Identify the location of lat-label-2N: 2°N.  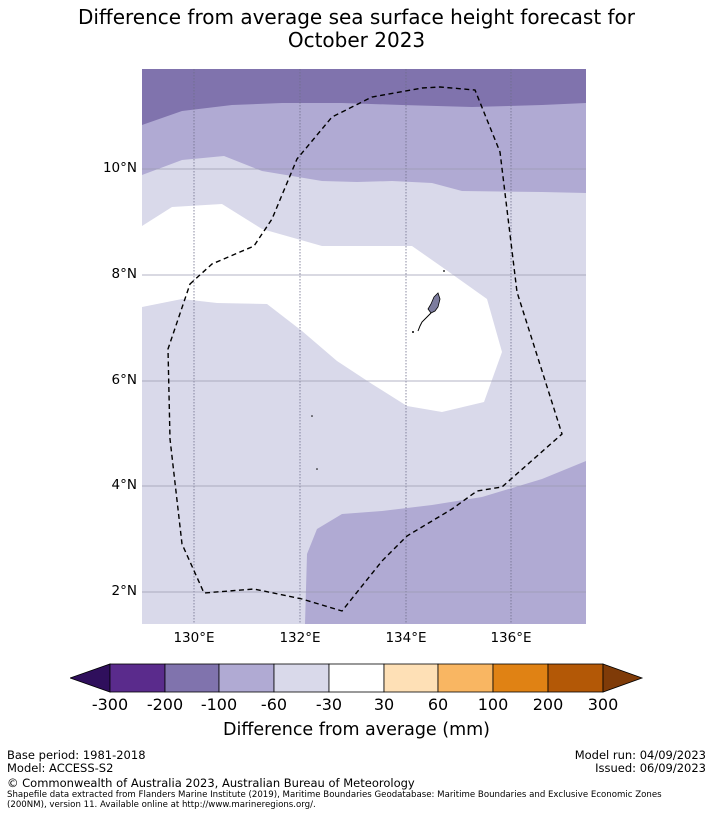
(124, 591).